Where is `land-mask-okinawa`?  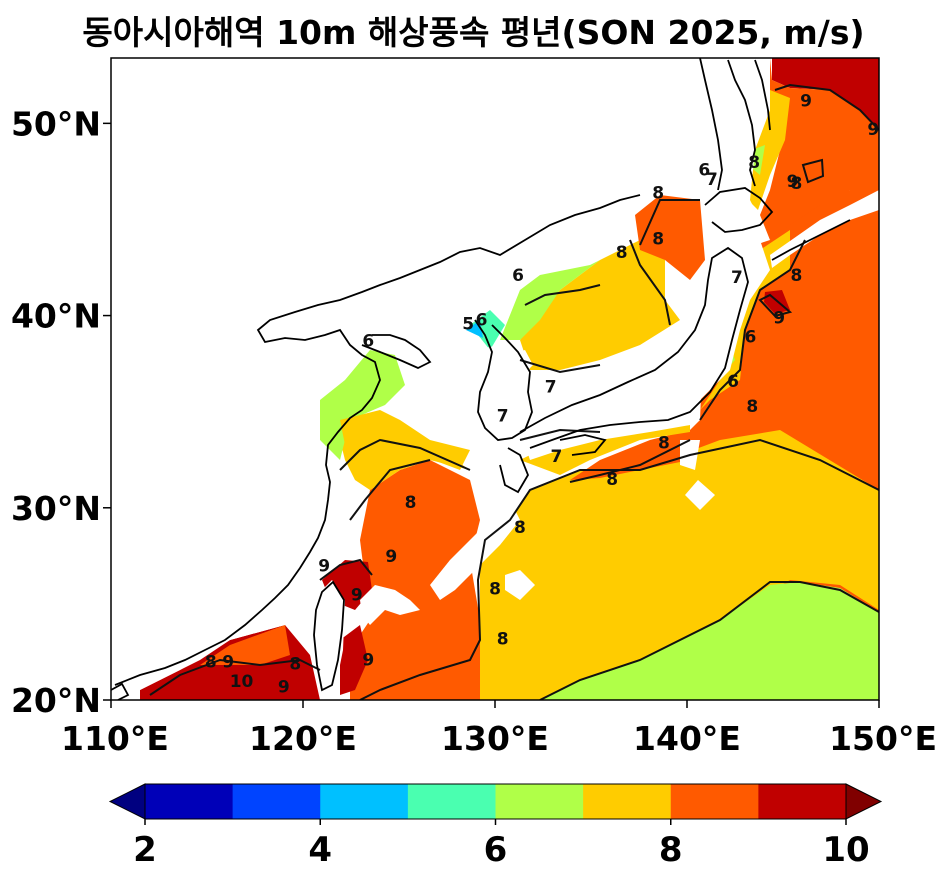
land-mask-okinawa is located at coordinates (475, 550).